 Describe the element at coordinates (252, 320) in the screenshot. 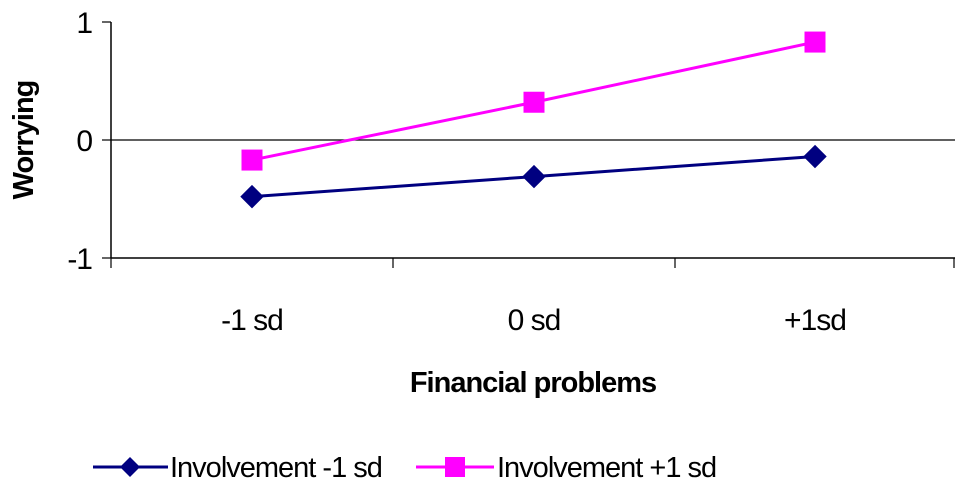

I see `x-tick-label: -1 sd` at that location.